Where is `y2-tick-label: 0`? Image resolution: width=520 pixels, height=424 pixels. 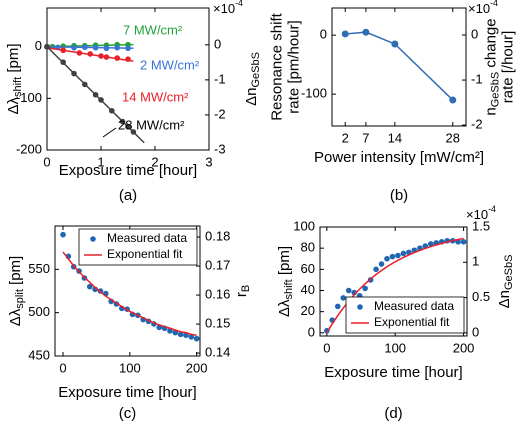
y2-tick-label: 0 is located at coordinates (475, 331).